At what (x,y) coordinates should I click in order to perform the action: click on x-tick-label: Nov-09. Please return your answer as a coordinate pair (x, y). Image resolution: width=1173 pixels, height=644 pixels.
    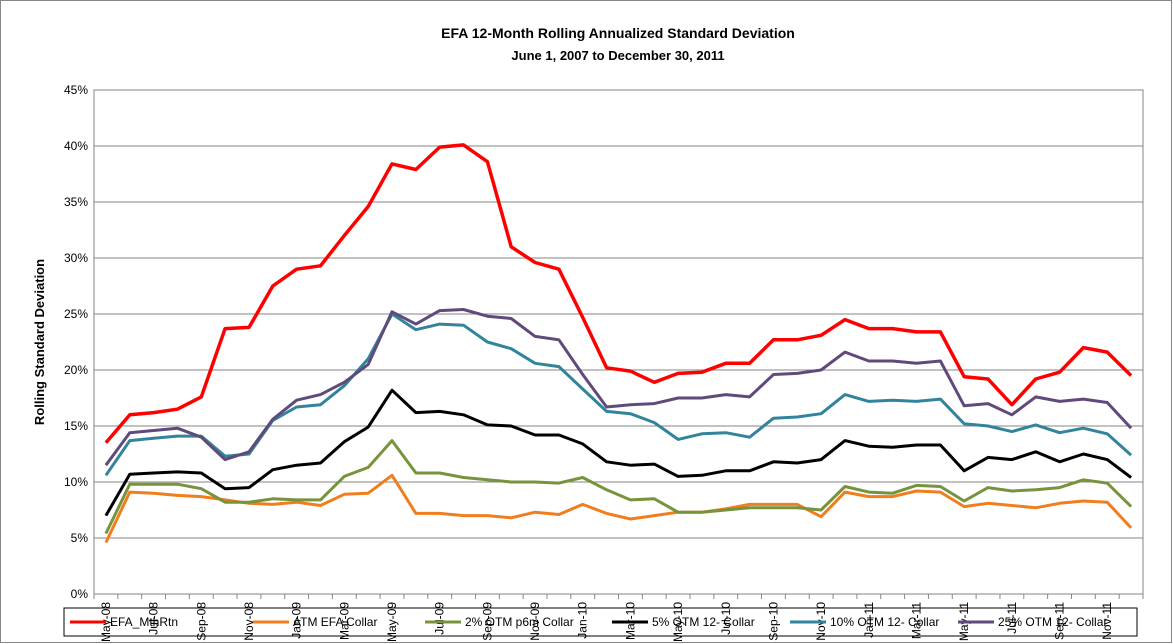
    Looking at the image, I should click on (535, 621).